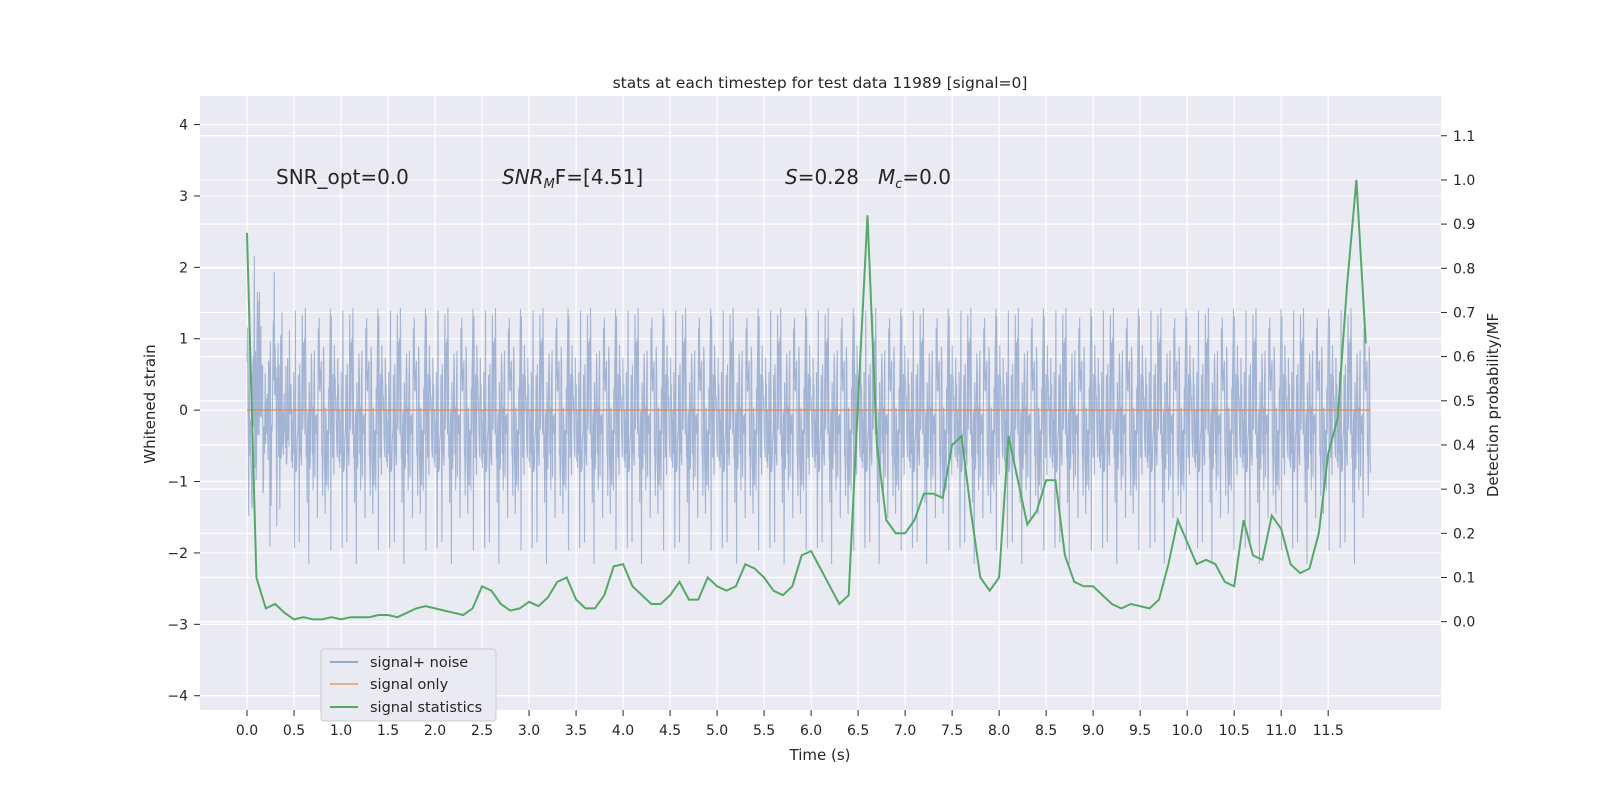  What do you see at coordinates (1140, 731) in the screenshot?
I see `x-tick-label: 9.5` at bounding box center [1140, 731].